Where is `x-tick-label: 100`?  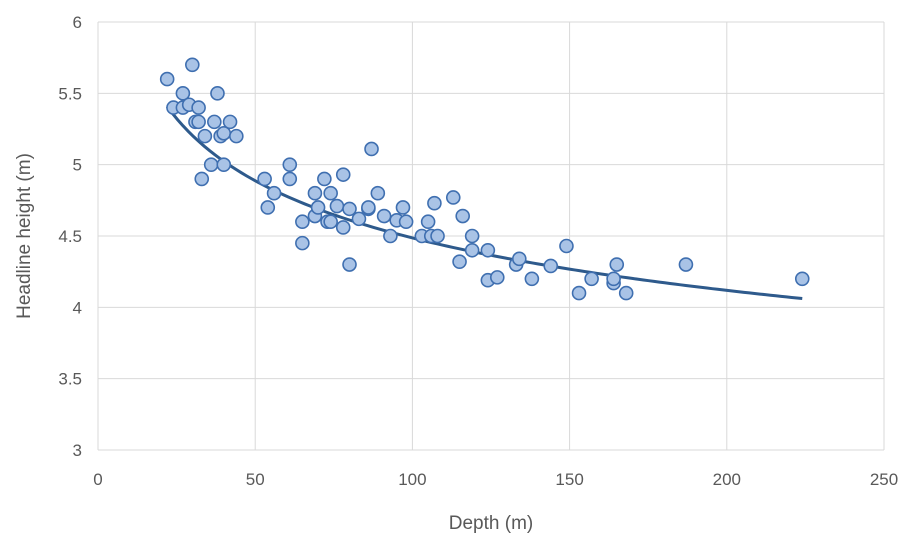 x-tick-label: 100 is located at coordinates (412, 479).